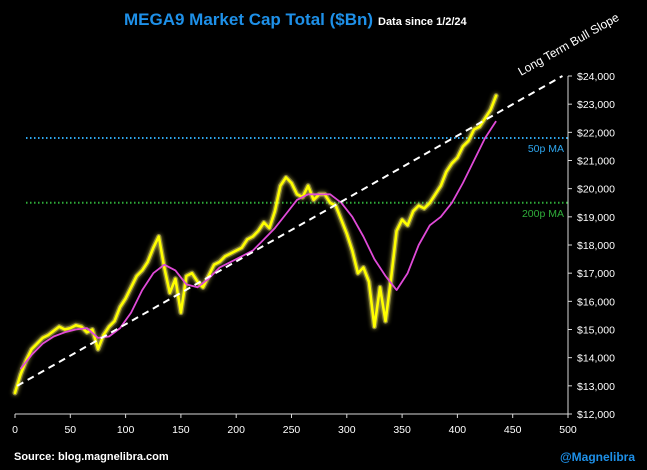 The height and width of the screenshot is (470, 647). Describe the element at coordinates (596, 359) in the screenshot. I see `y-tick-label: $14,000` at that location.